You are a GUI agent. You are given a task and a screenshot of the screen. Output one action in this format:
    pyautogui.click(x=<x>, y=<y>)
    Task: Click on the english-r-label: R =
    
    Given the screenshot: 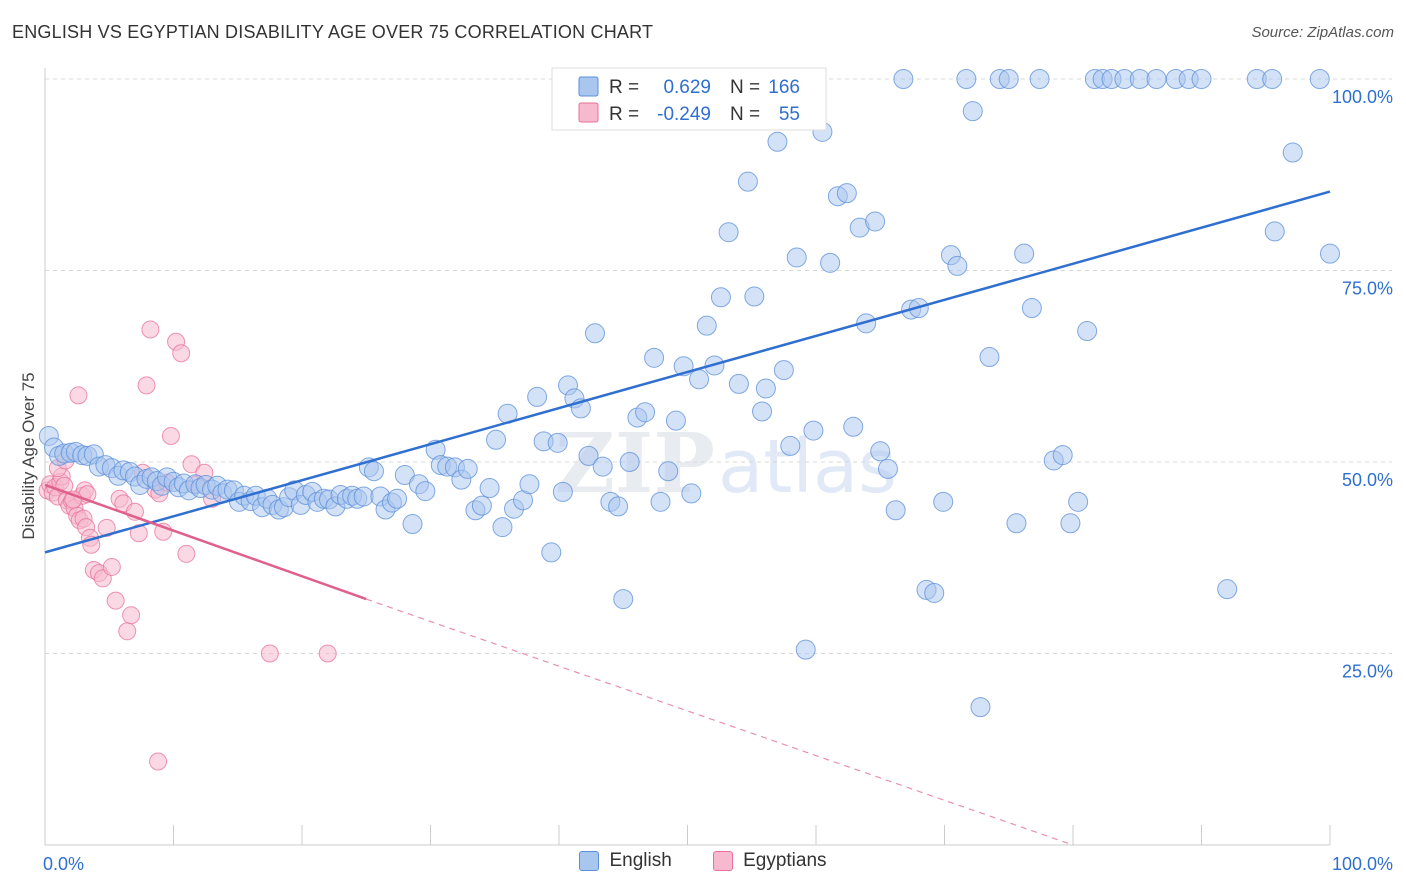 What is the action you would take?
    pyautogui.click(x=624, y=87)
    